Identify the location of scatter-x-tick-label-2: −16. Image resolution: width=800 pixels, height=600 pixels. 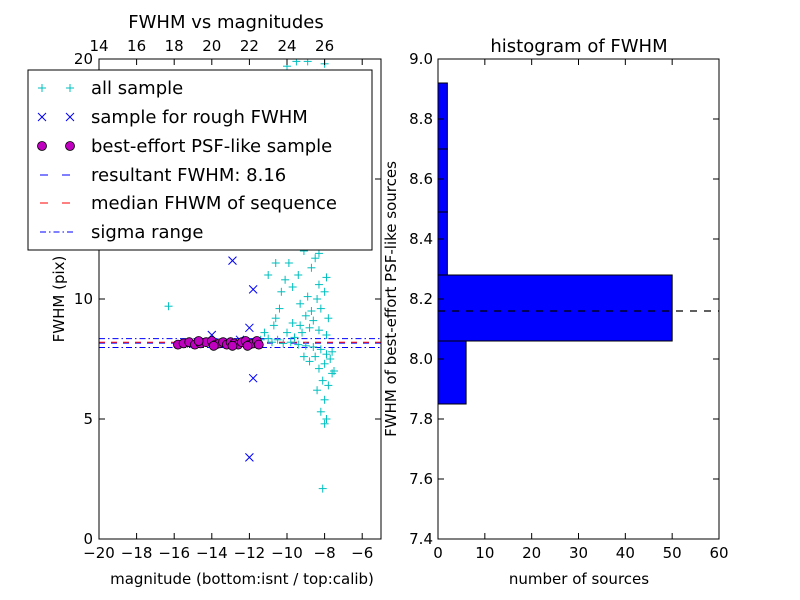
(174, 553).